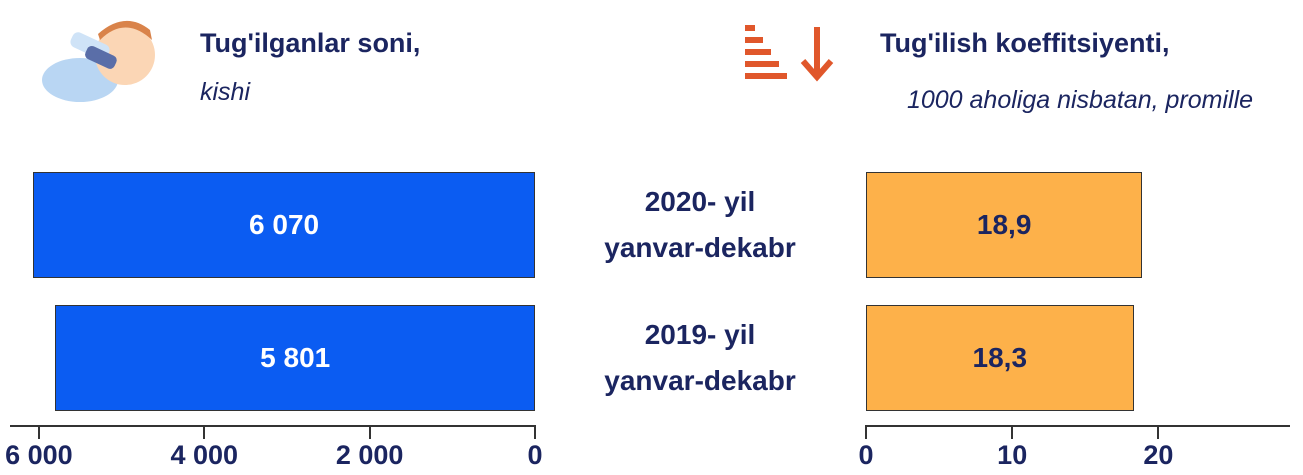 The image size is (1303, 475). What do you see at coordinates (369, 455) in the screenshot?
I see `x-tick-label: 2 000` at bounding box center [369, 455].